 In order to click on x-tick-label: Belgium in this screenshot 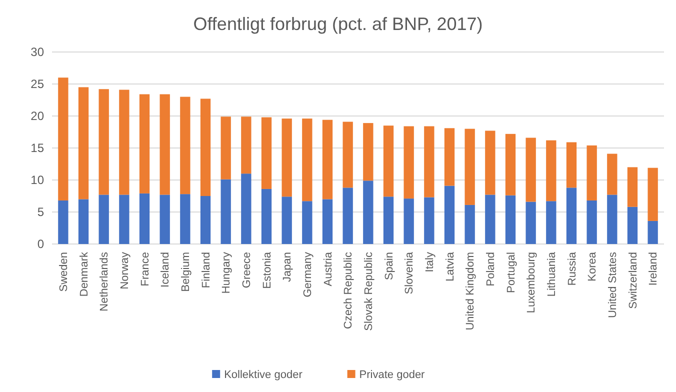, I will do `click(186, 272)`.